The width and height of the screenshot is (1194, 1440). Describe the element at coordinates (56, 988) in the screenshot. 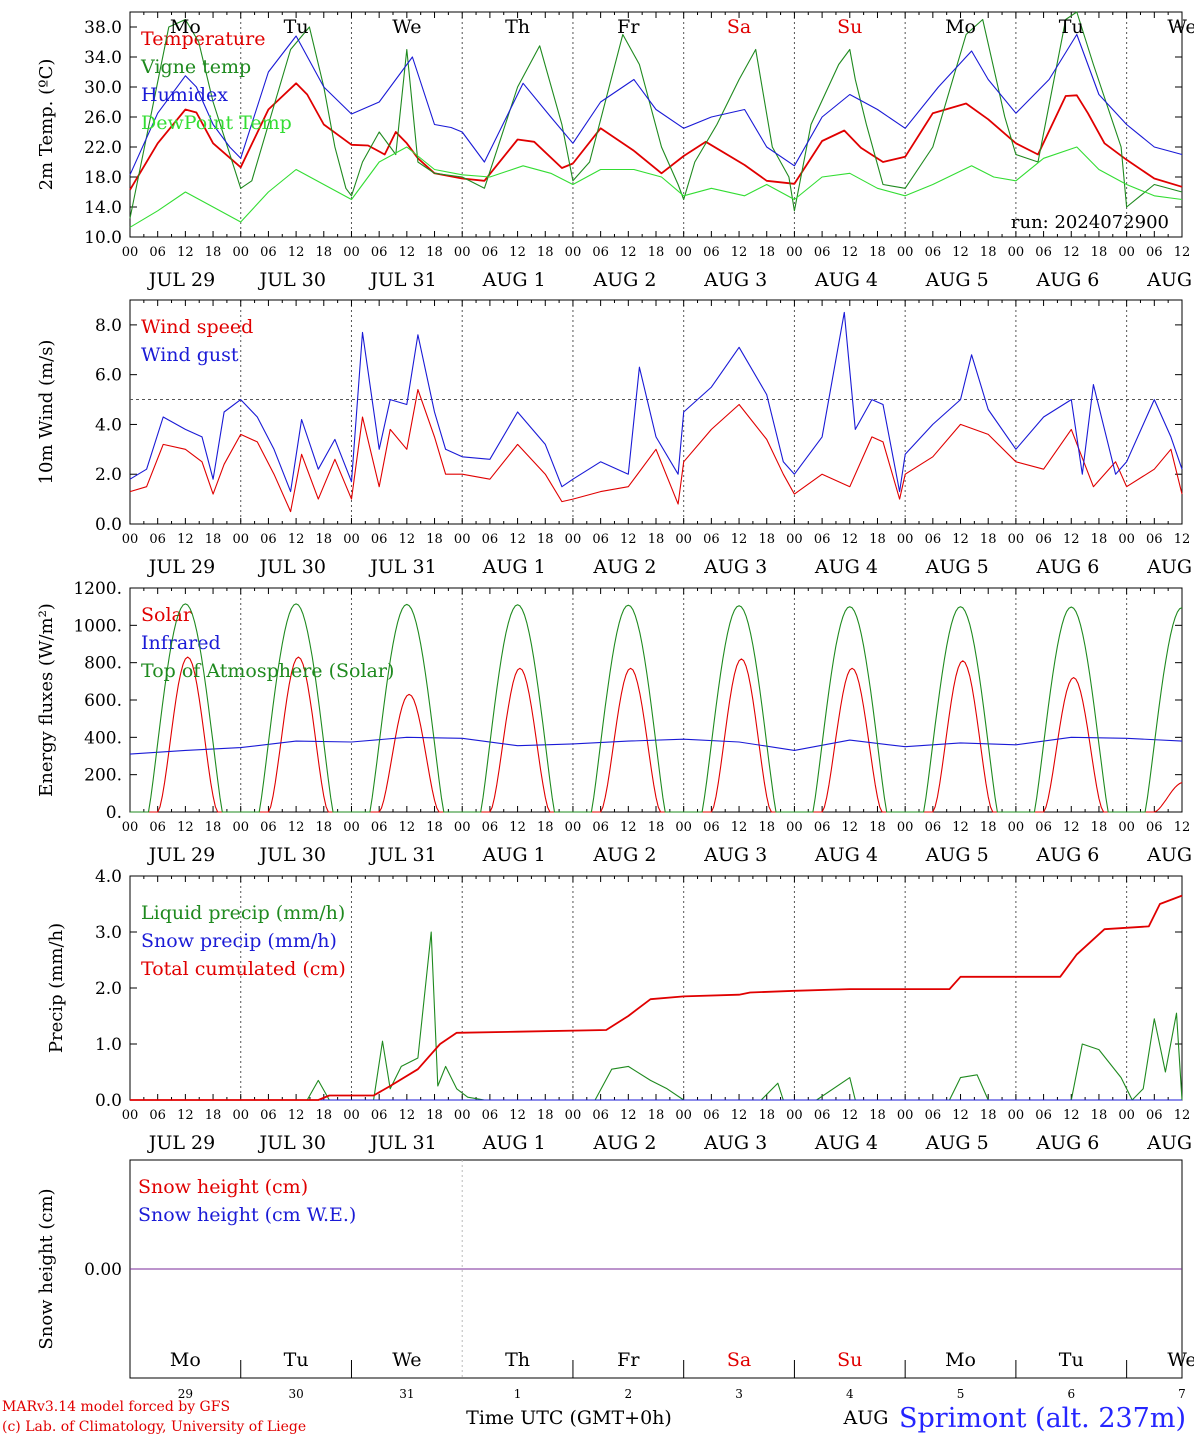

I see `y-axis-label: Precip (mm/h)` at that location.